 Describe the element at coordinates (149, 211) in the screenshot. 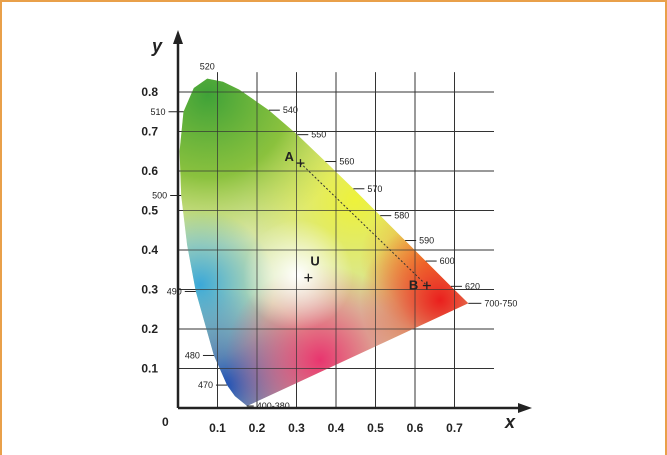

I see `y-tick-label: 0.5` at that location.